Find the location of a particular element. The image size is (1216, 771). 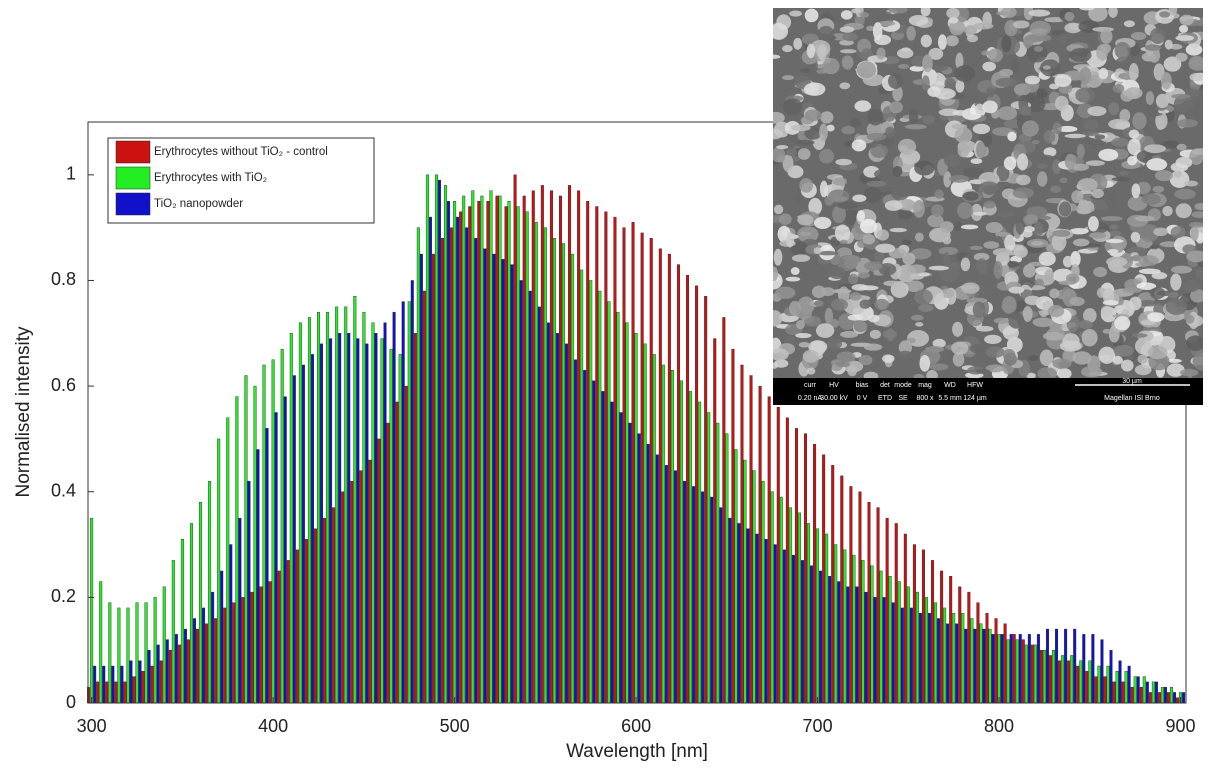

info-value: 30.00 kV is located at coordinates (834, 398).